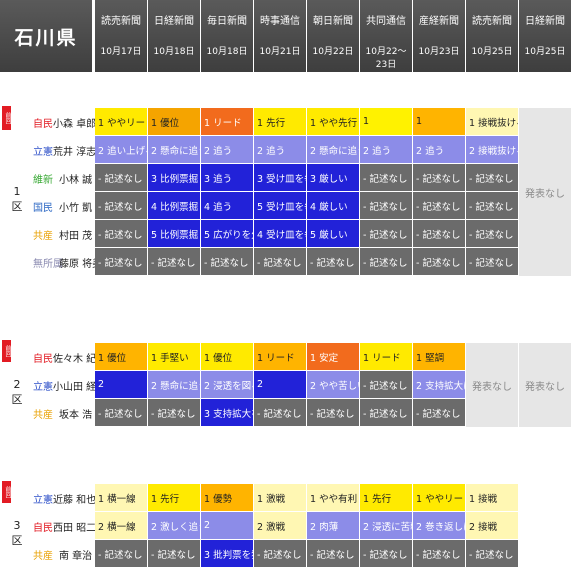  I want to click on candidate-row: 自民 小森 卓郎, so click(61, 122).